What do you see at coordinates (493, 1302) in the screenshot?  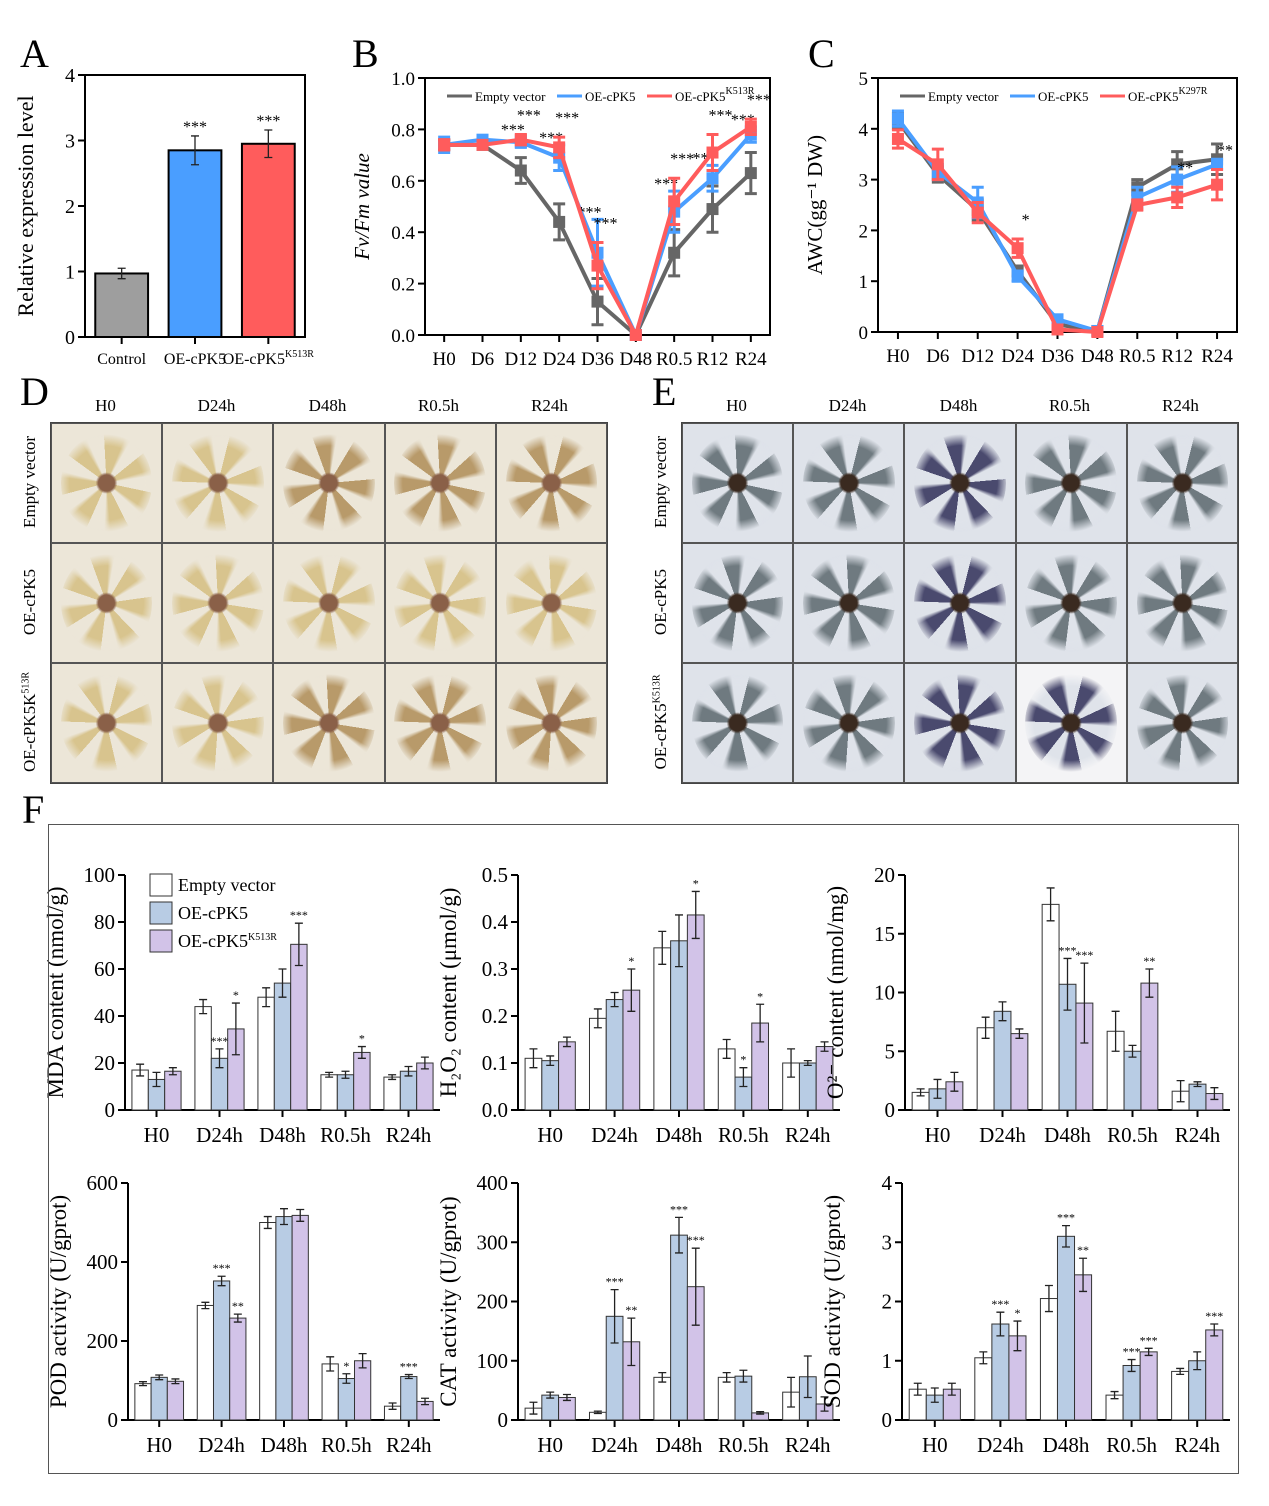 I see `y-tick-label: 200` at bounding box center [493, 1302].